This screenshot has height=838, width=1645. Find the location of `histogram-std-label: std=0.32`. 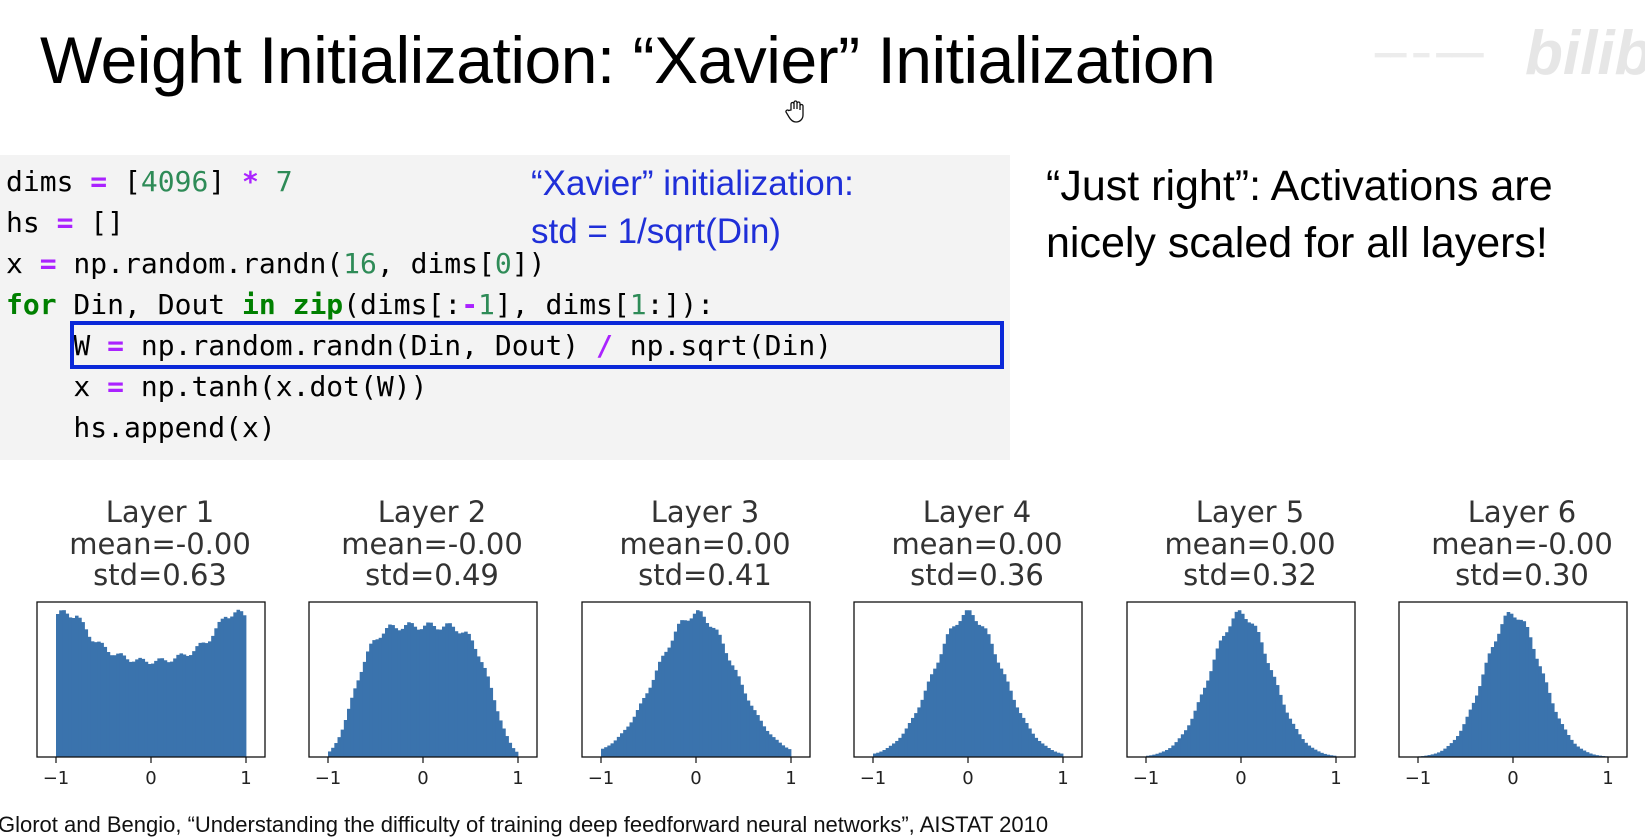

histogram-std-label: std=0.32 is located at coordinates (1250, 575).